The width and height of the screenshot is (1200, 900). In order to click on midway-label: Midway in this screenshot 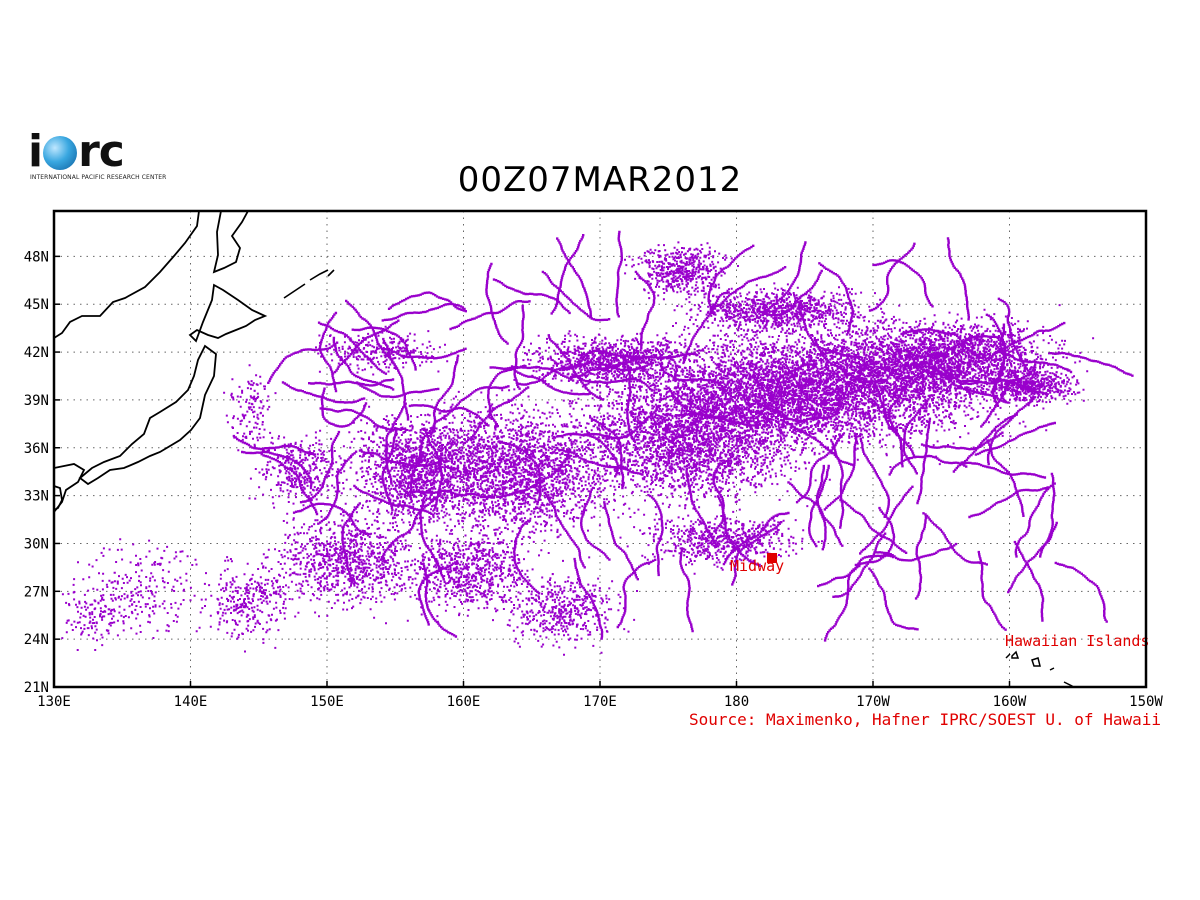, I will do `click(757, 566)`.